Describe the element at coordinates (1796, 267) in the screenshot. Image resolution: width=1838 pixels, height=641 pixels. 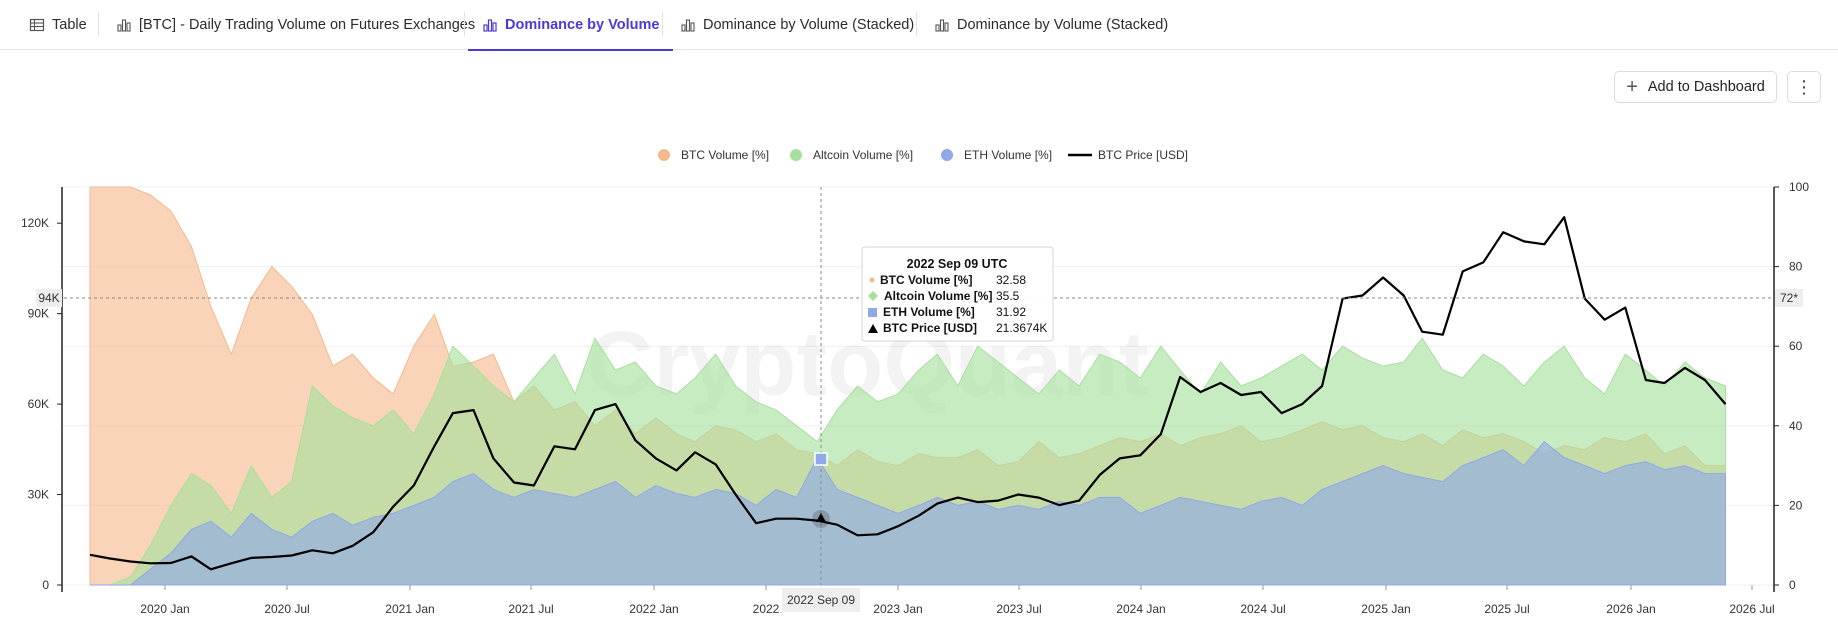
I see `y-right-tick-label: 80` at that location.